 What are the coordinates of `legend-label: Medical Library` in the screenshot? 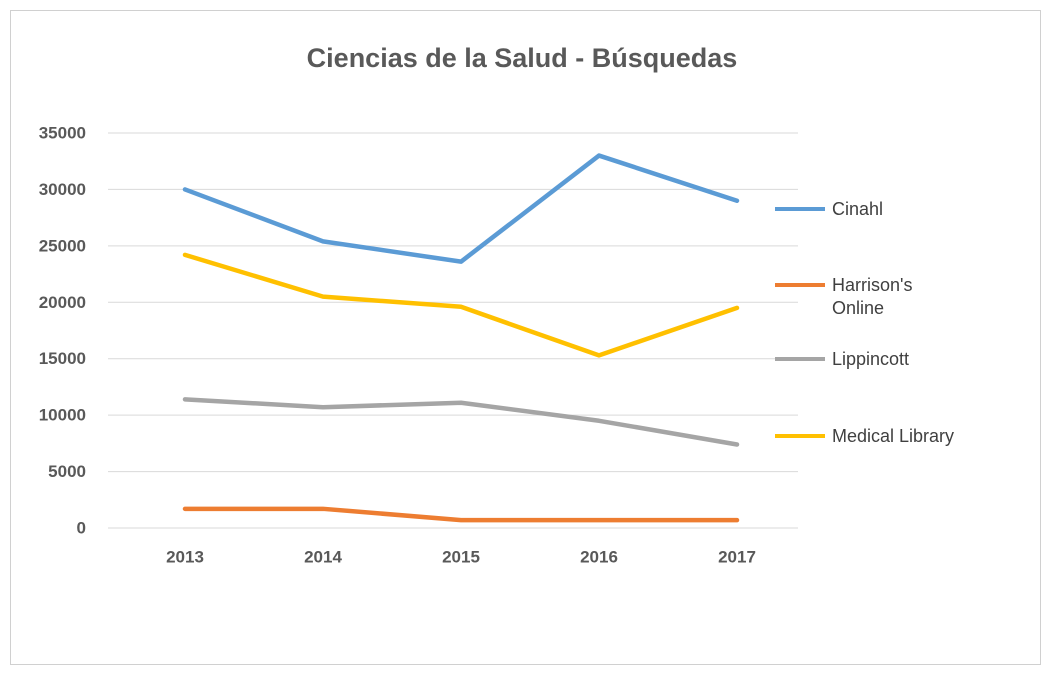 It's located at (893, 436).